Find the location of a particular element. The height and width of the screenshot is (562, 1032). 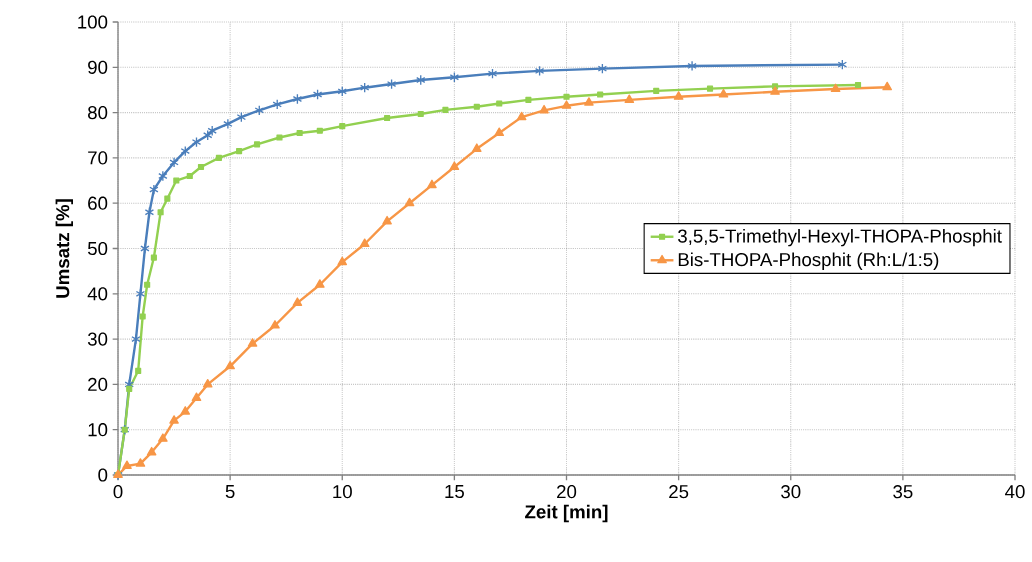

y-tick-label: 100 is located at coordinates (93, 22).